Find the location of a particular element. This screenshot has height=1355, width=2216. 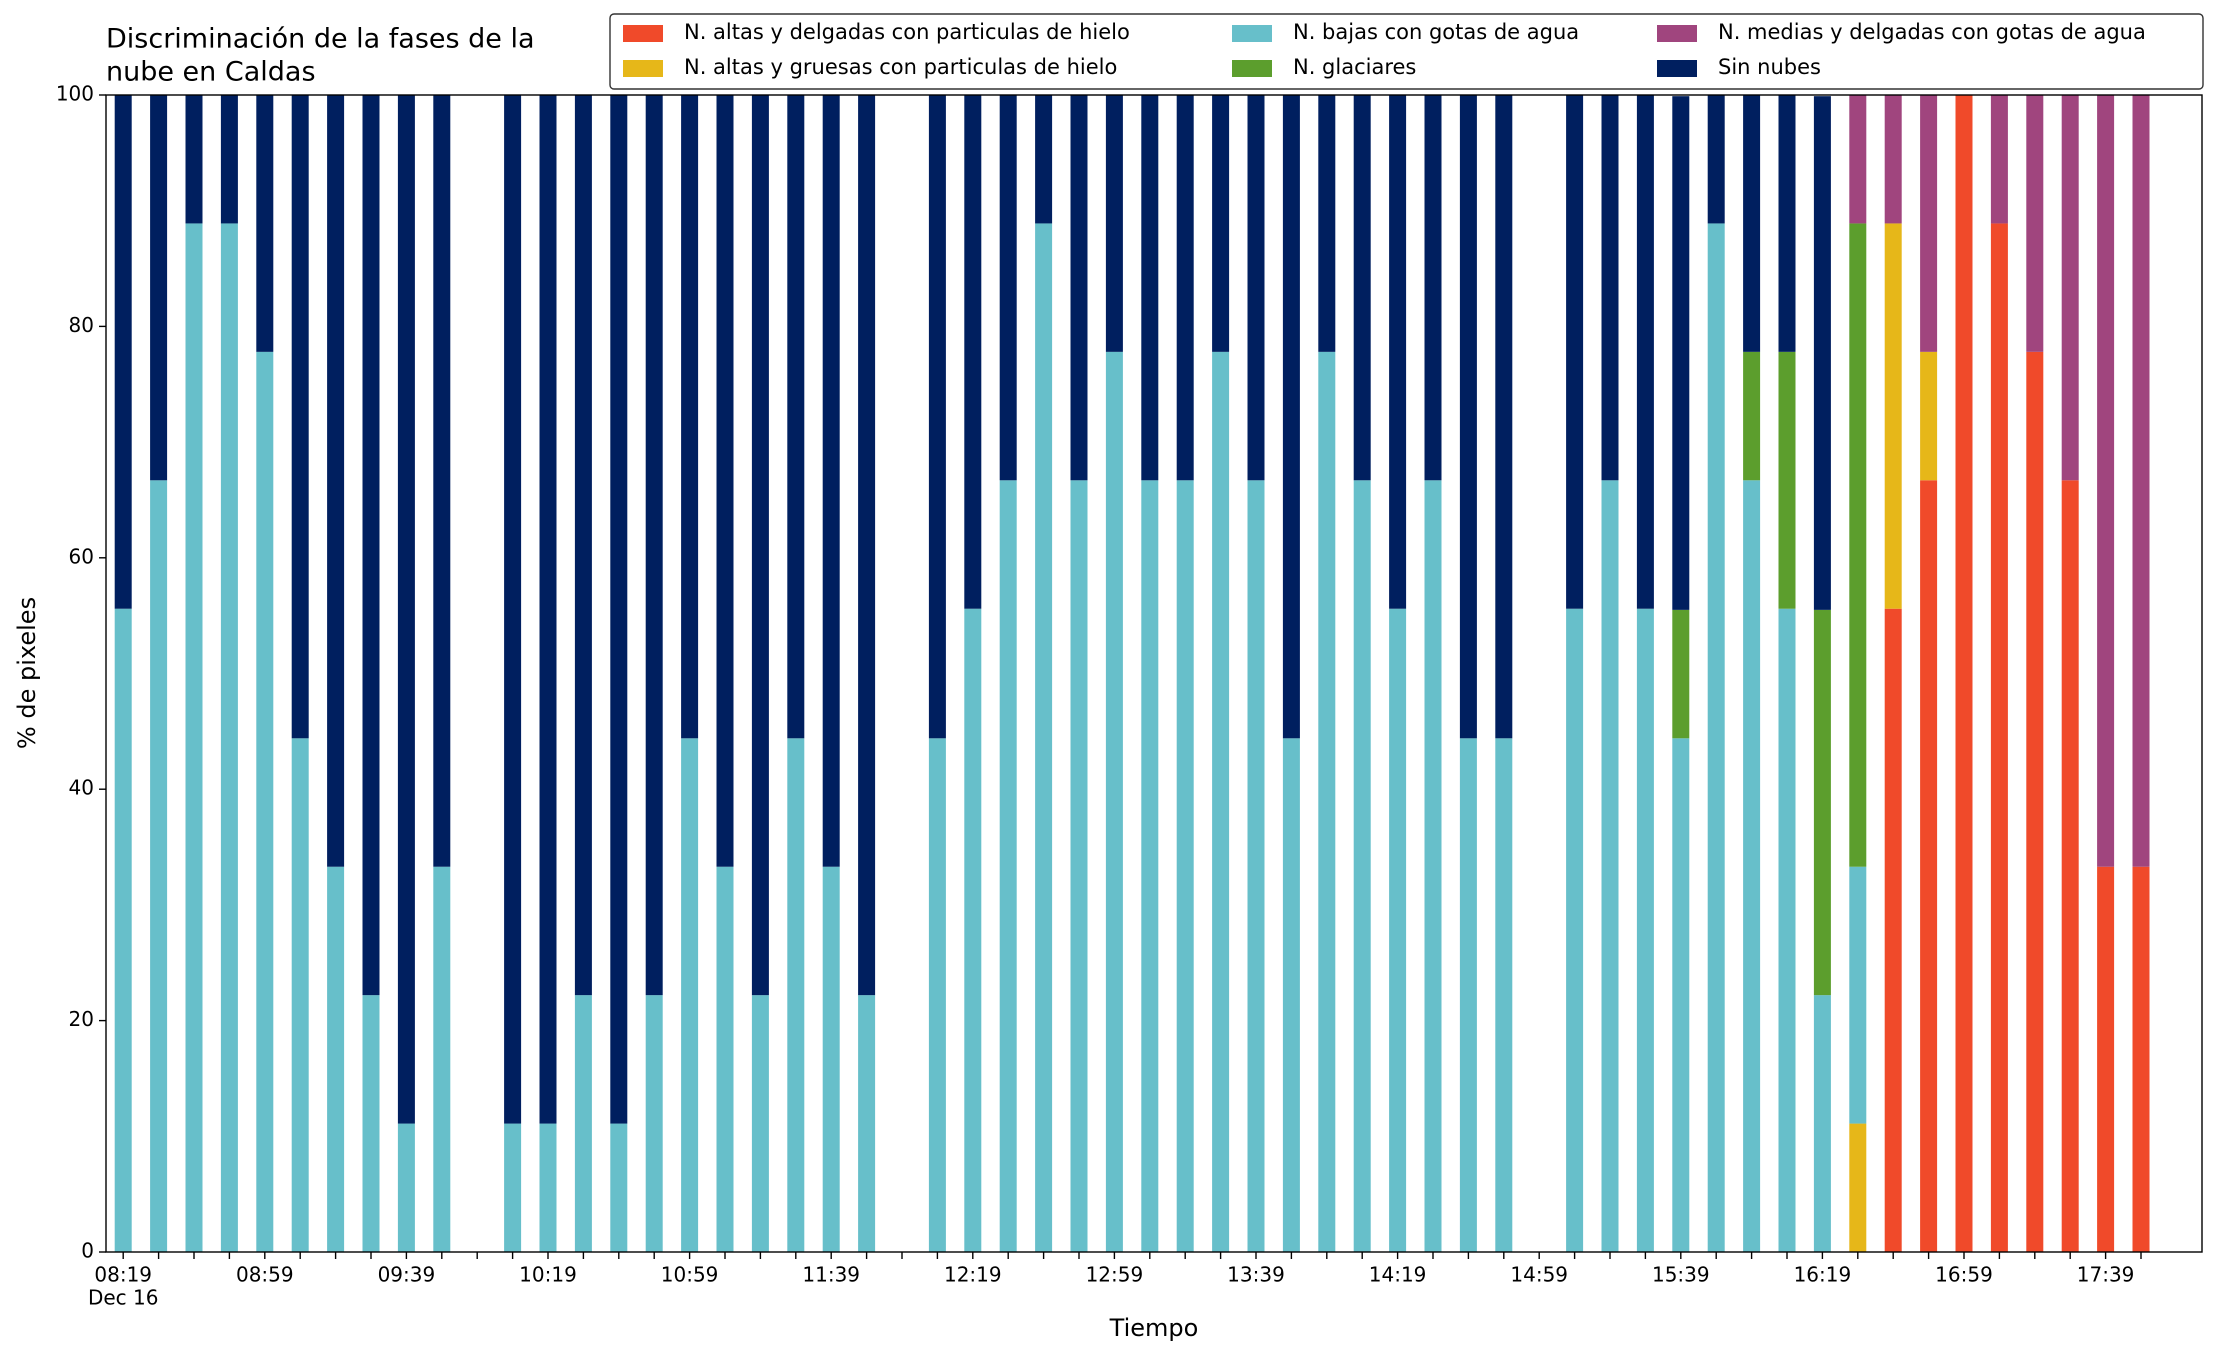

legend-label: N. bajas con gotas de agua is located at coordinates (1436, 32).